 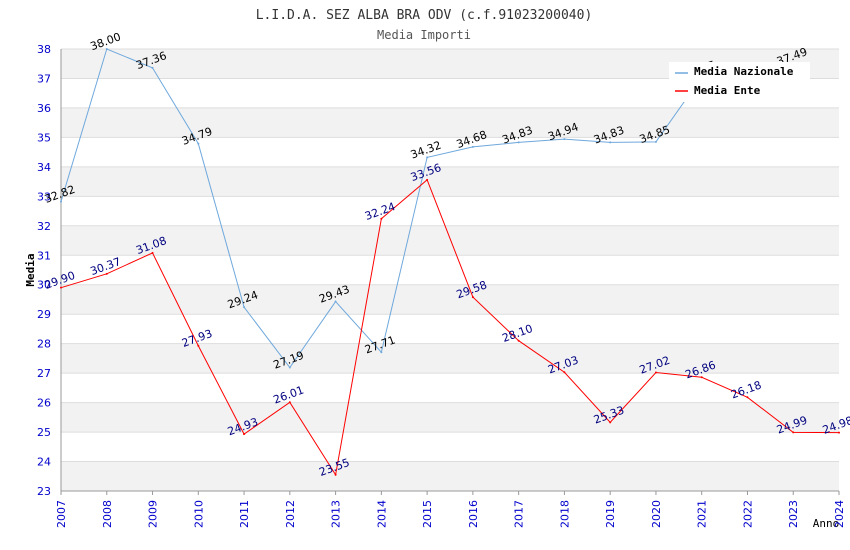 I want to click on y-tick-label: 33, so click(x=44, y=196).